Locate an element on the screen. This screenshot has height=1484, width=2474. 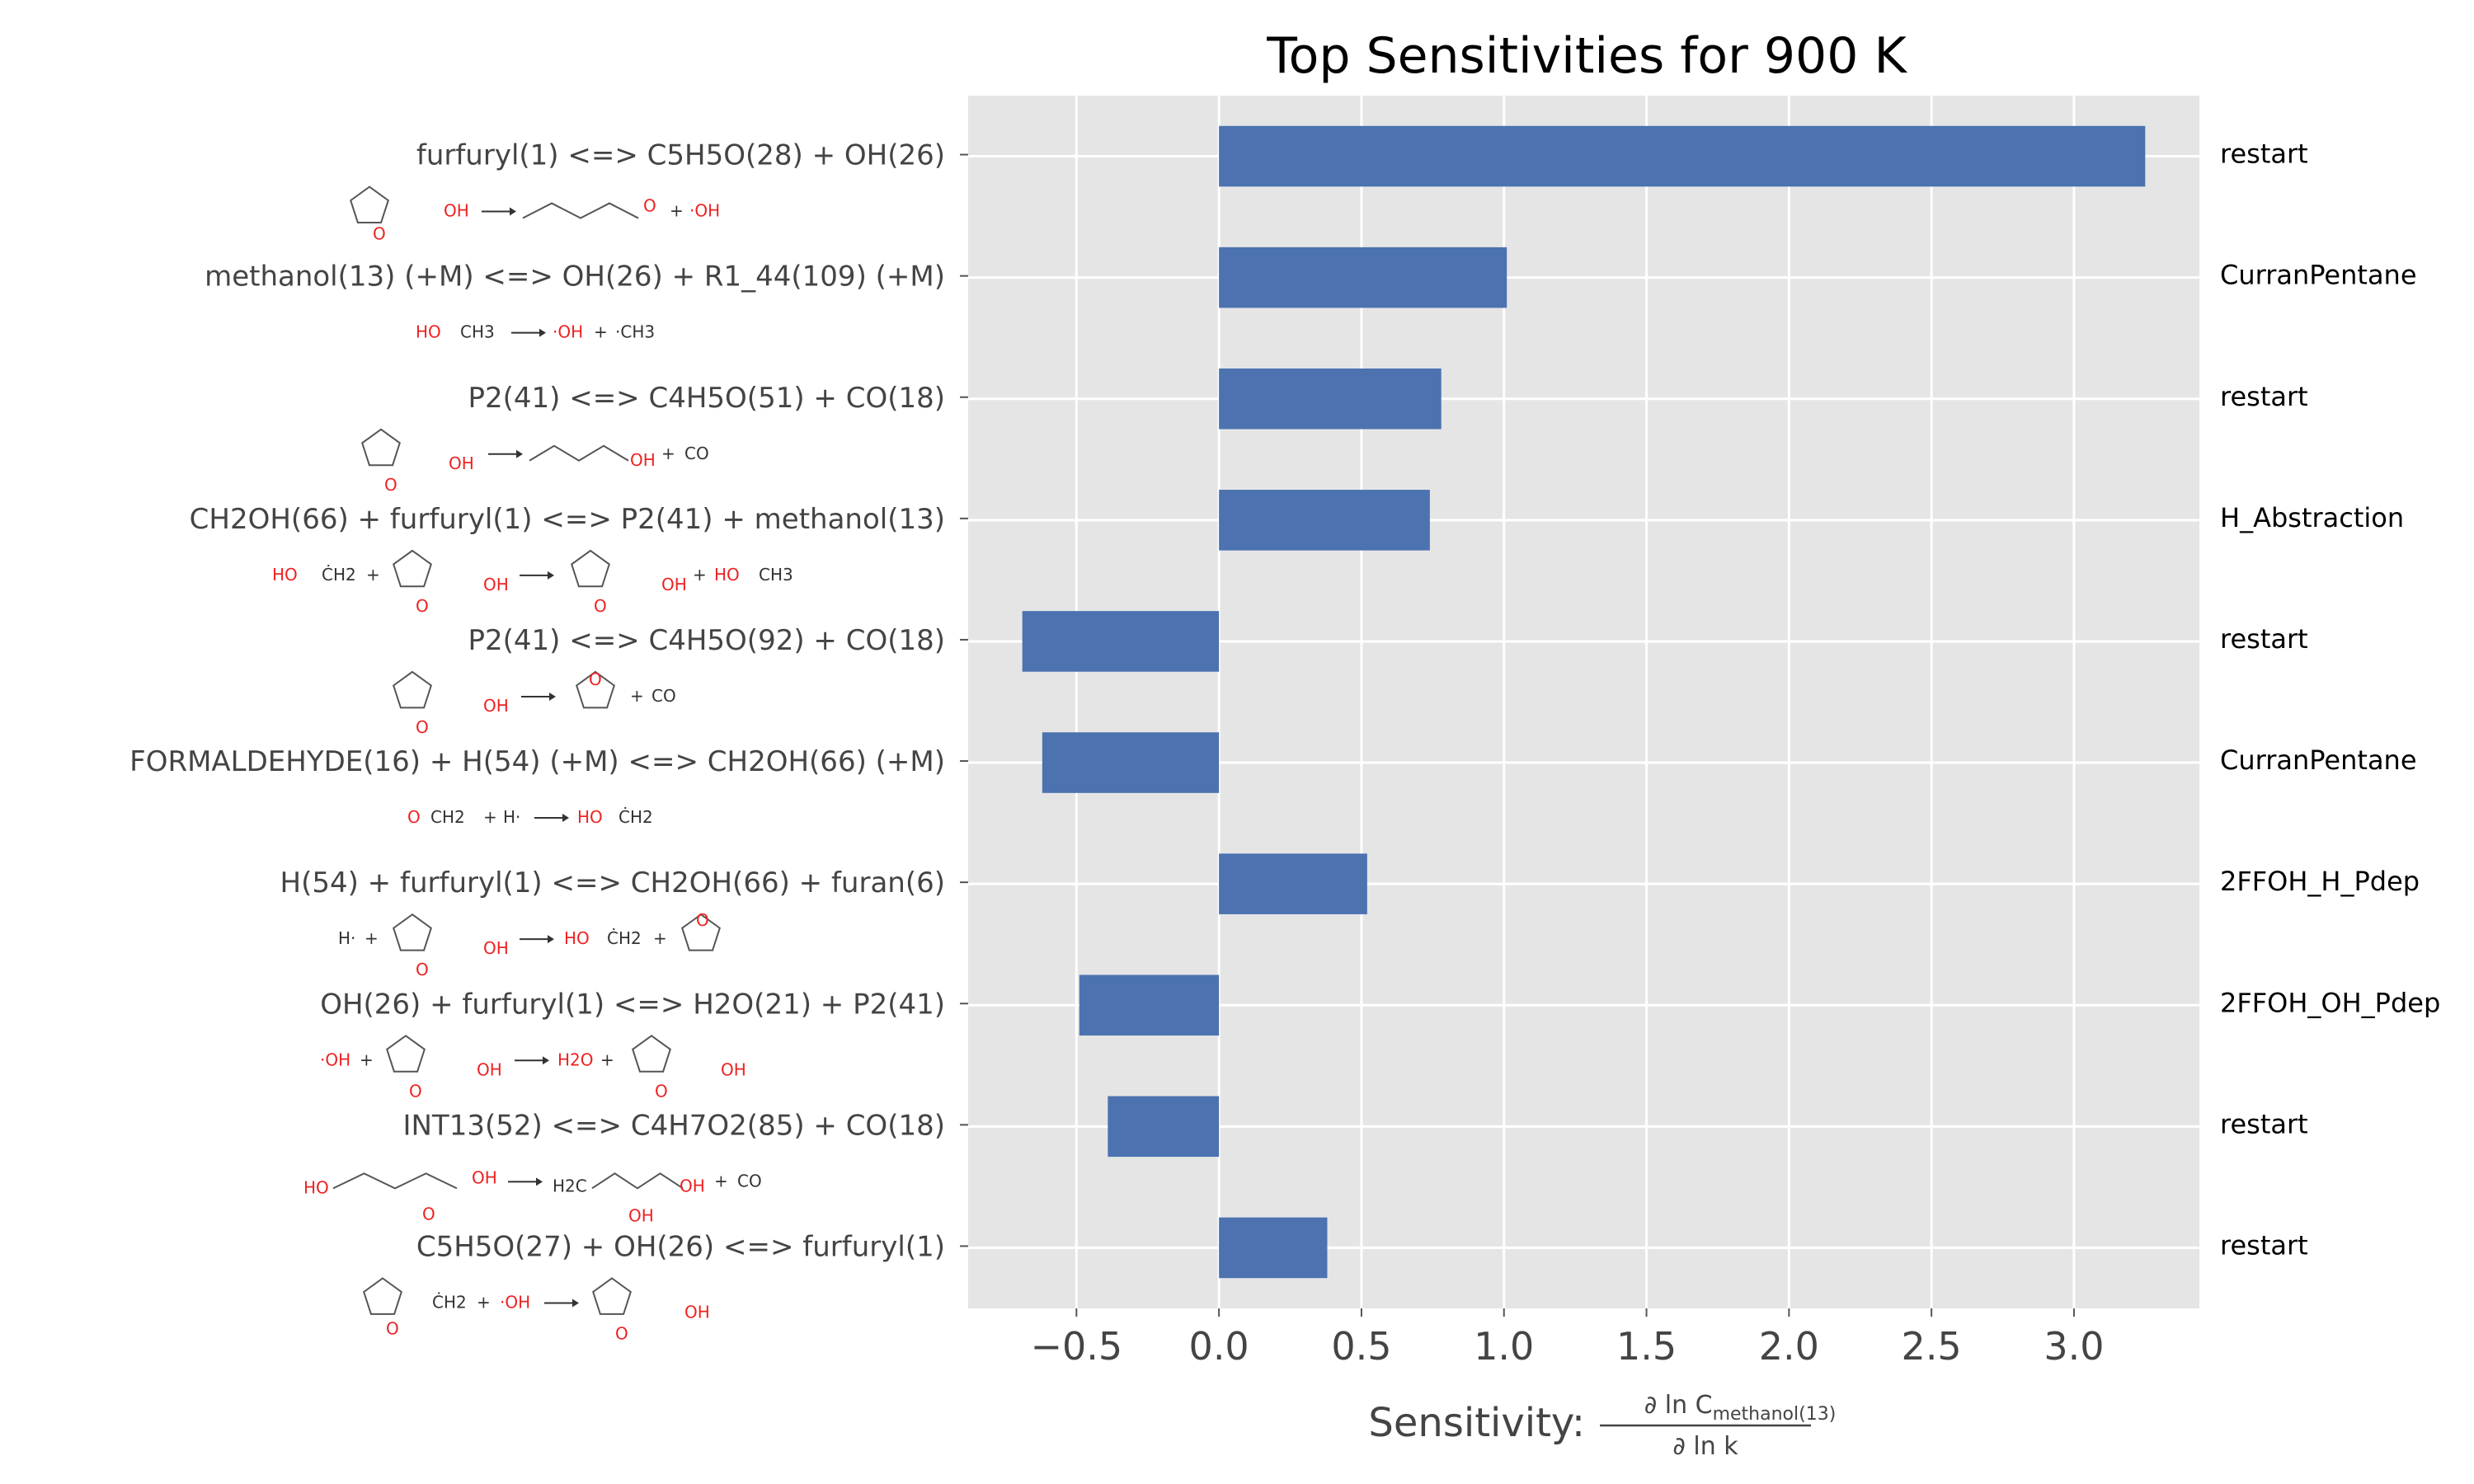
x-tick-label: −0.5 is located at coordinates (1076, 1346).